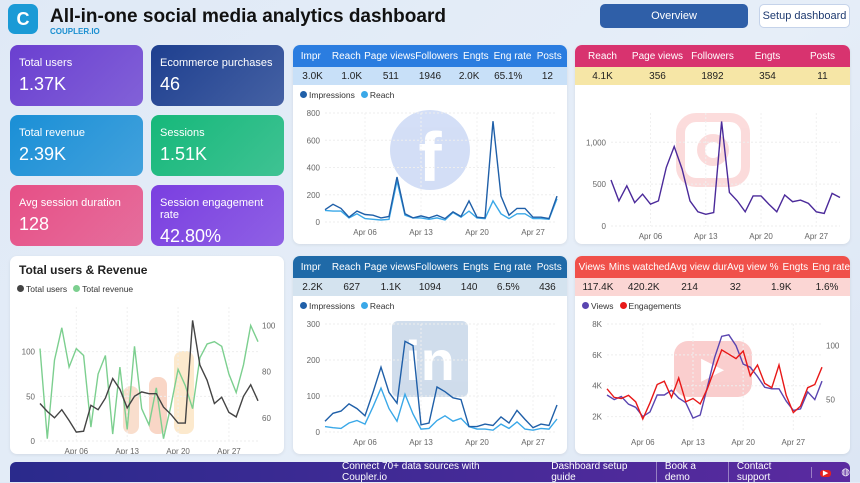  I want to click on metric-header: Mins watched, so click(639, 267).